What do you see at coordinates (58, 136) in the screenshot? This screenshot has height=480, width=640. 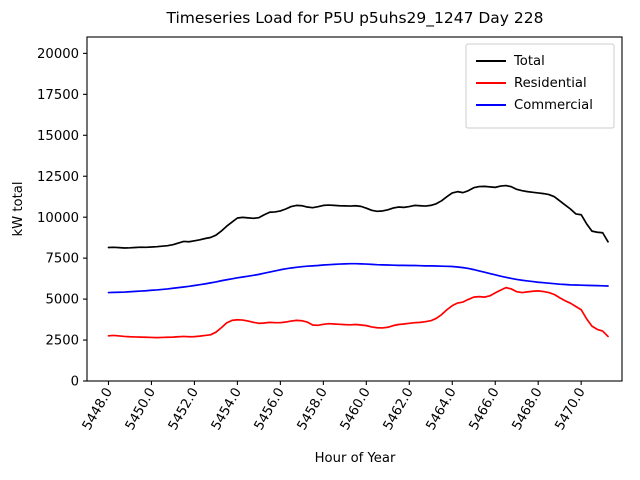 I see `y-tick-label: 15000` at bounding box center [58, 136].